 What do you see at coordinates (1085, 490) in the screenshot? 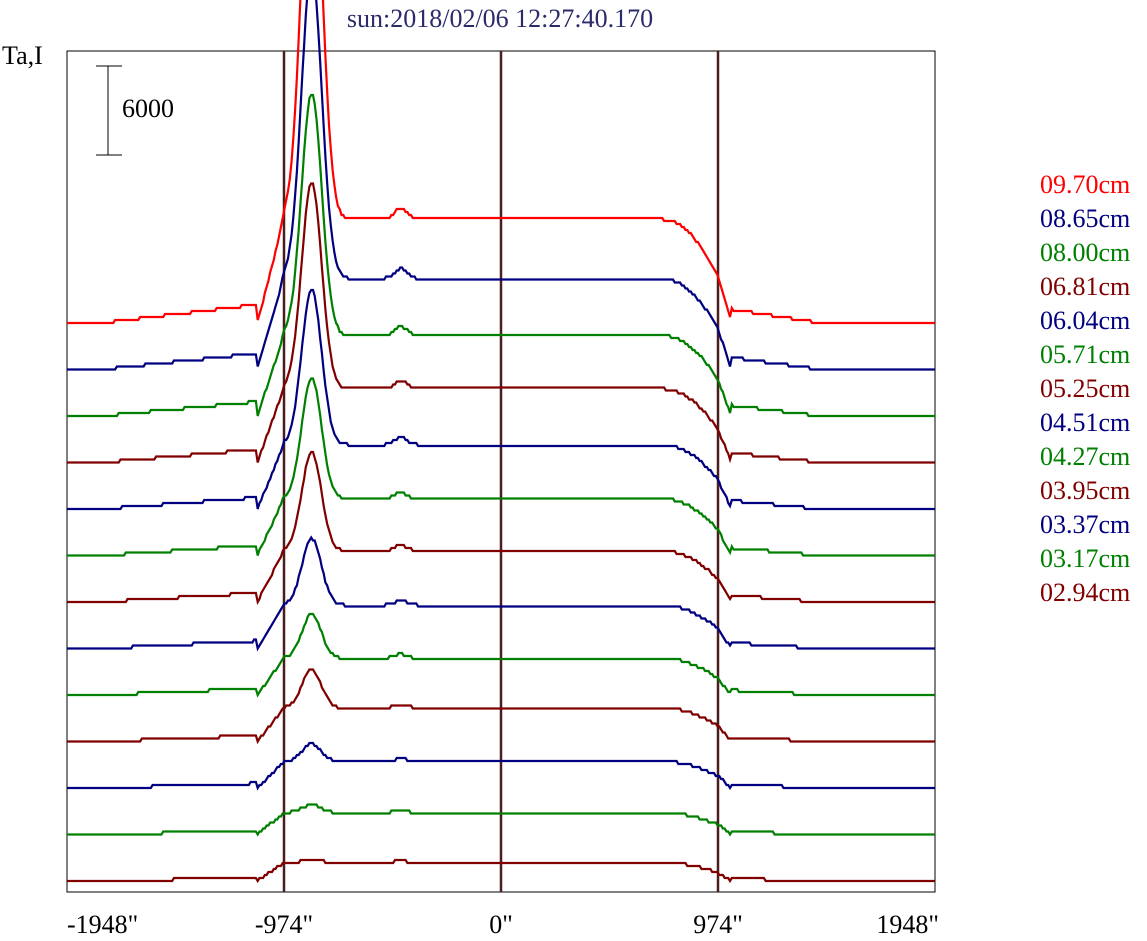
I see `legend-entry: 03.95cm` at bounding box center [1085, 490].